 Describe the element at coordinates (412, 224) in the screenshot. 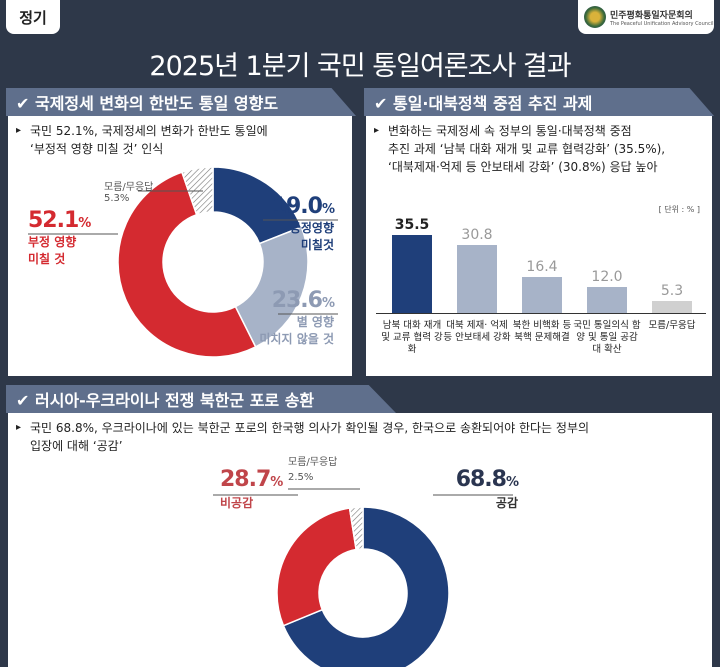

I see `bar-value-label: 35.5` at that location.